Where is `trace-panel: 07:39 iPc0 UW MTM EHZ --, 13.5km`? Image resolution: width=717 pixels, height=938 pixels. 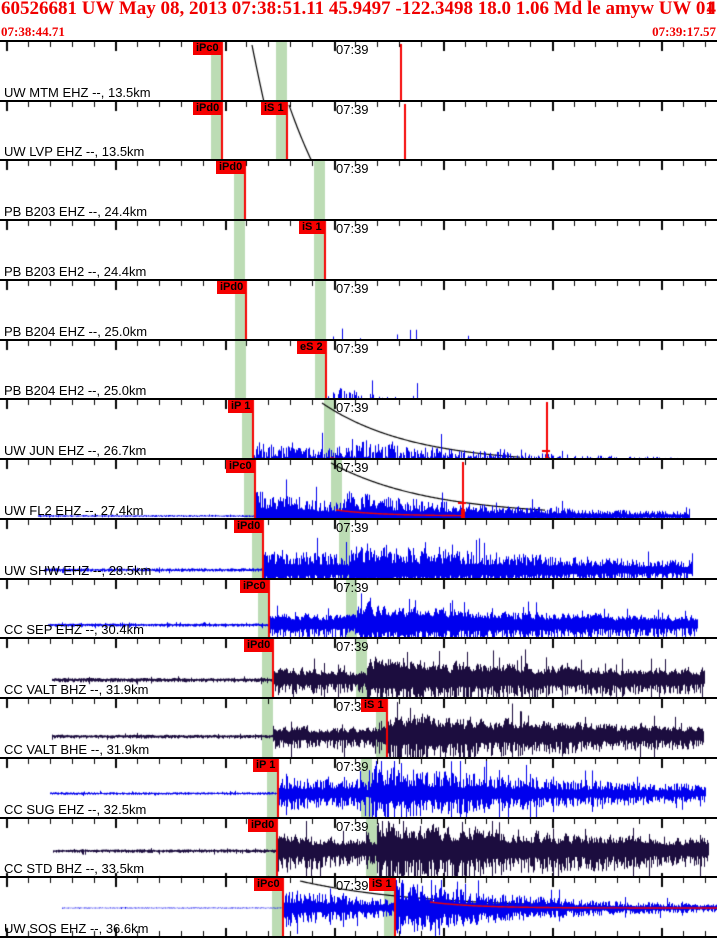
trace-panel: 07:39 iPc0 UW MTM EHZ --, 13.5km is located at coordinates (358, 70).